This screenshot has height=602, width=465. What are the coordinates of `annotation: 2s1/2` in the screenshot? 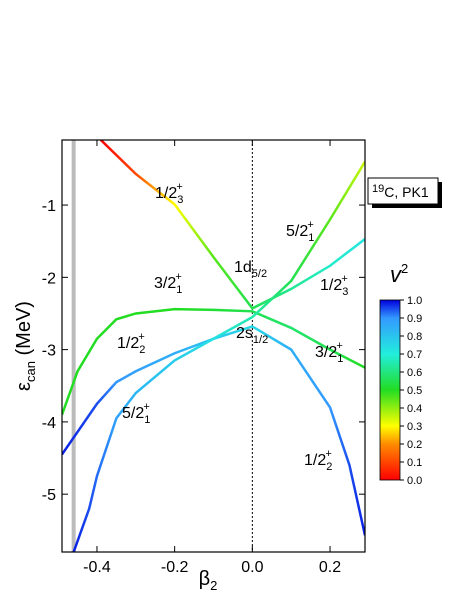 It's located at (252, 335).